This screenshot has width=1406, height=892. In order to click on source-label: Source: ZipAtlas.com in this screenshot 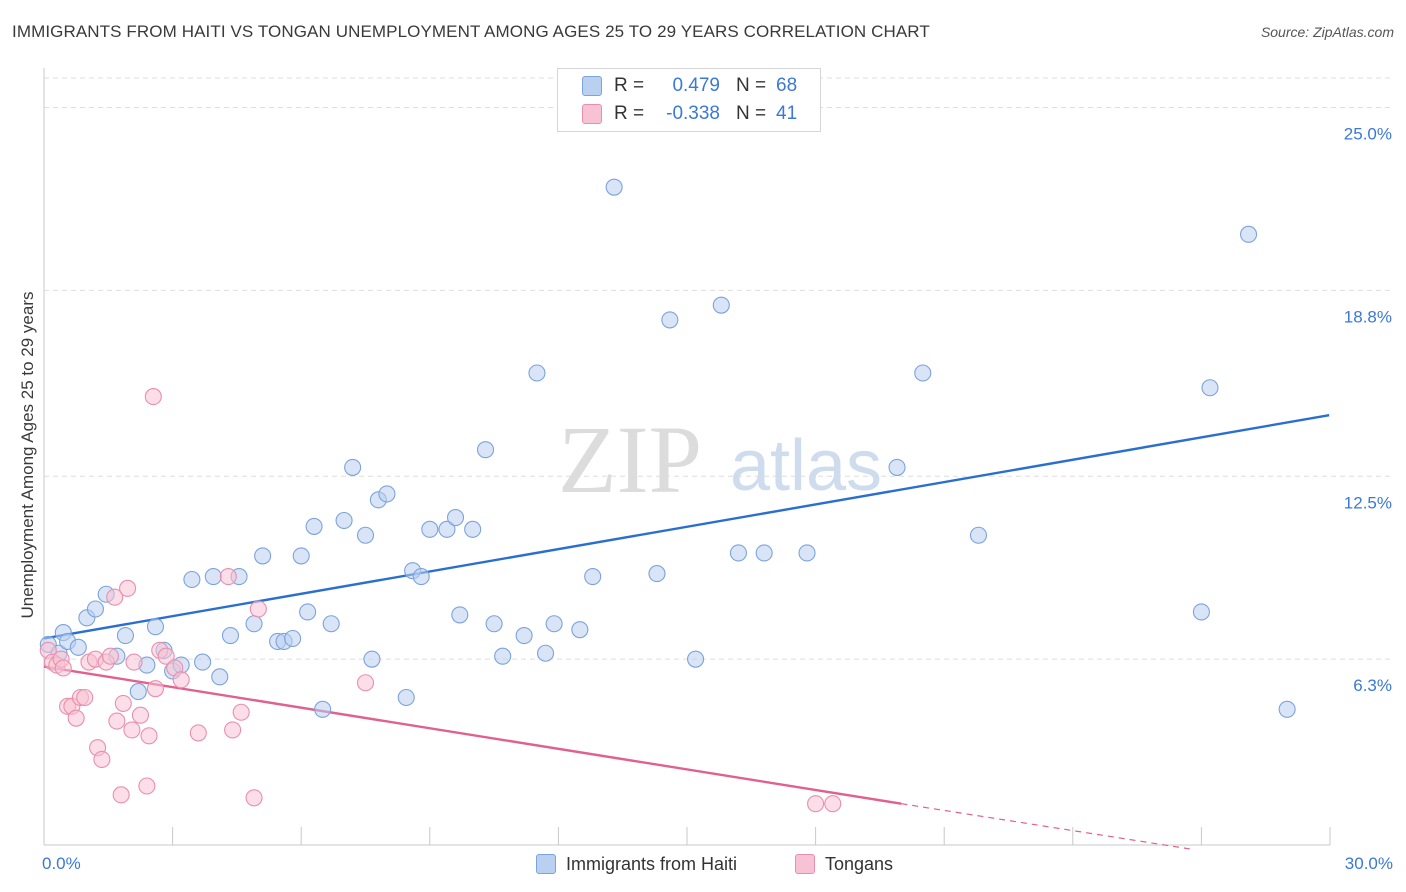, I will do `click(1327, 32)`.